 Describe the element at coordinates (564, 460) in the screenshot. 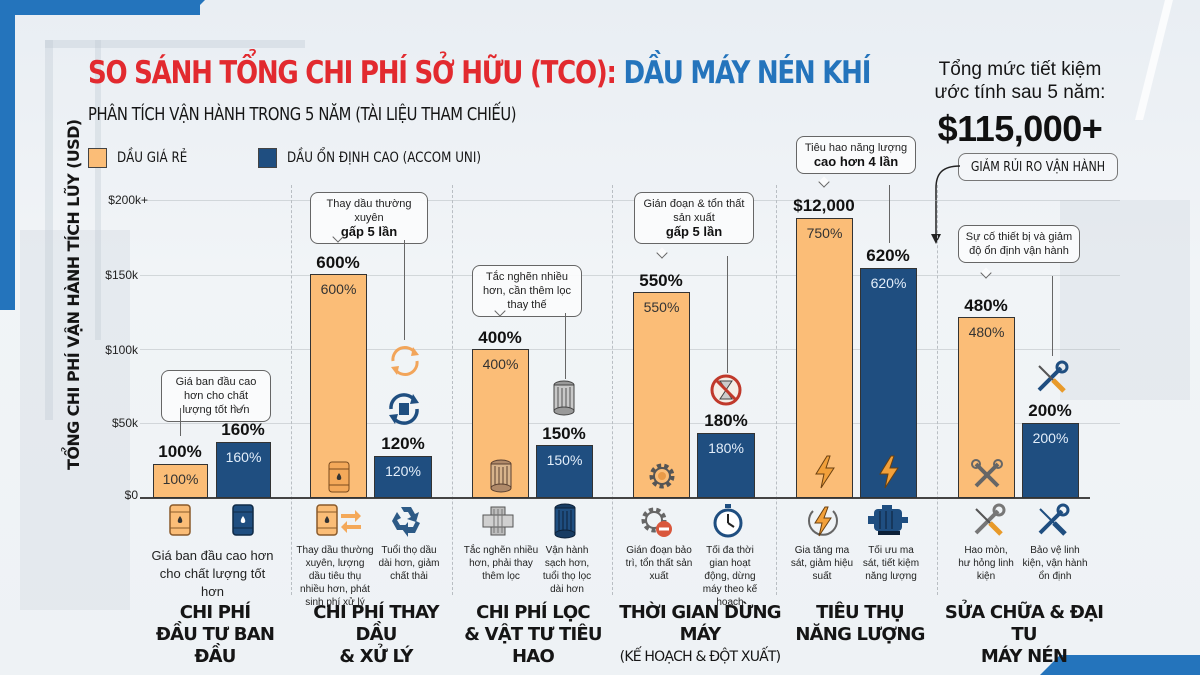

I see `bar-inner-label: 150%` at that location.